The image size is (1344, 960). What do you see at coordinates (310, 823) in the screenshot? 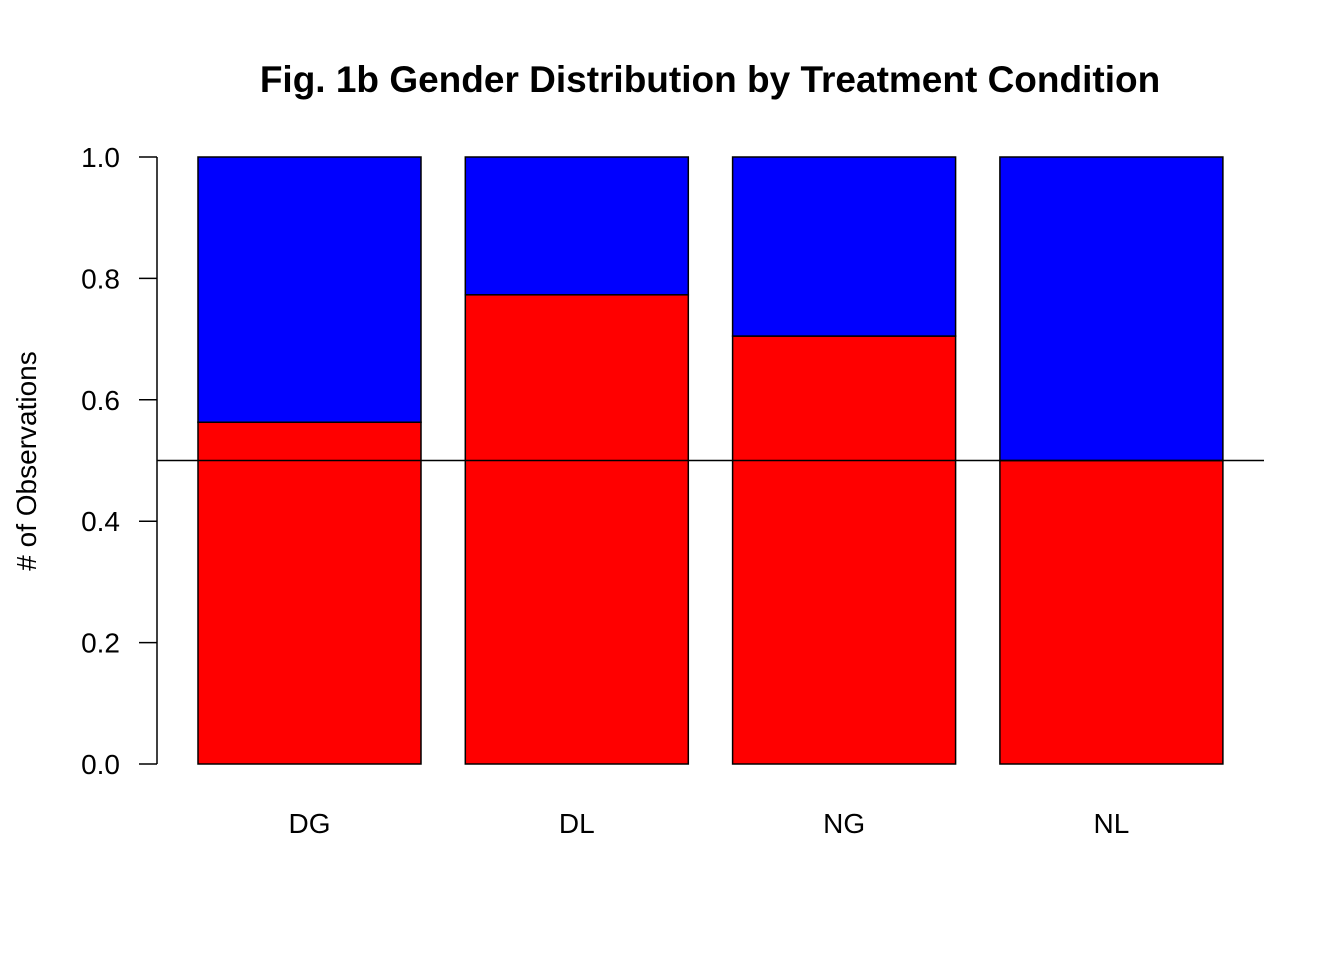
I see `x-tick-label-DG: DG` at bounding box center [310, 823].